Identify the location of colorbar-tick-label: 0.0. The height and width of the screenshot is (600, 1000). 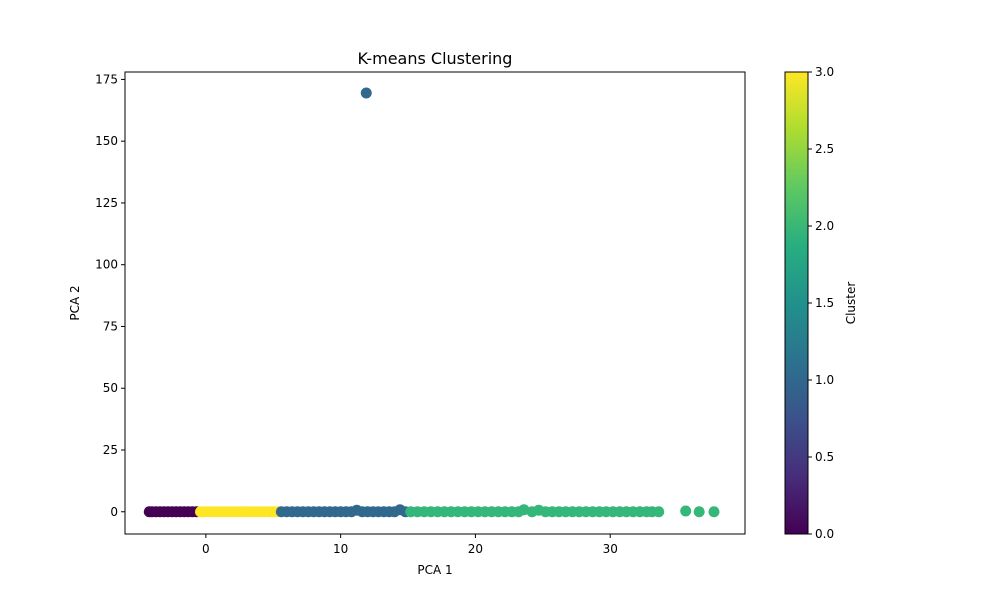
(824, 534).